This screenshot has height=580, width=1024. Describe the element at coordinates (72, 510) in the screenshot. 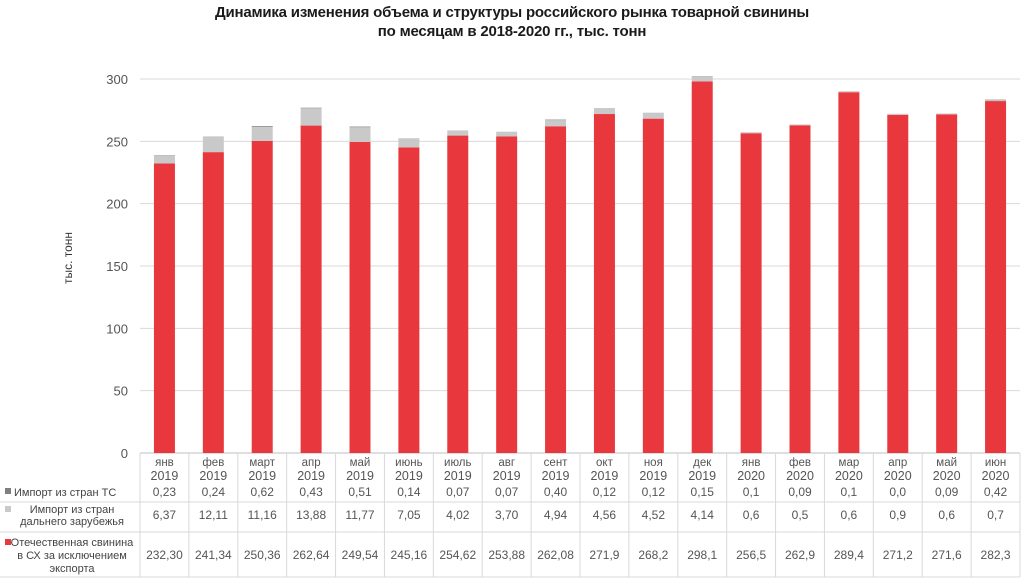

I see `legend-label: Импорт из стран` at that location.